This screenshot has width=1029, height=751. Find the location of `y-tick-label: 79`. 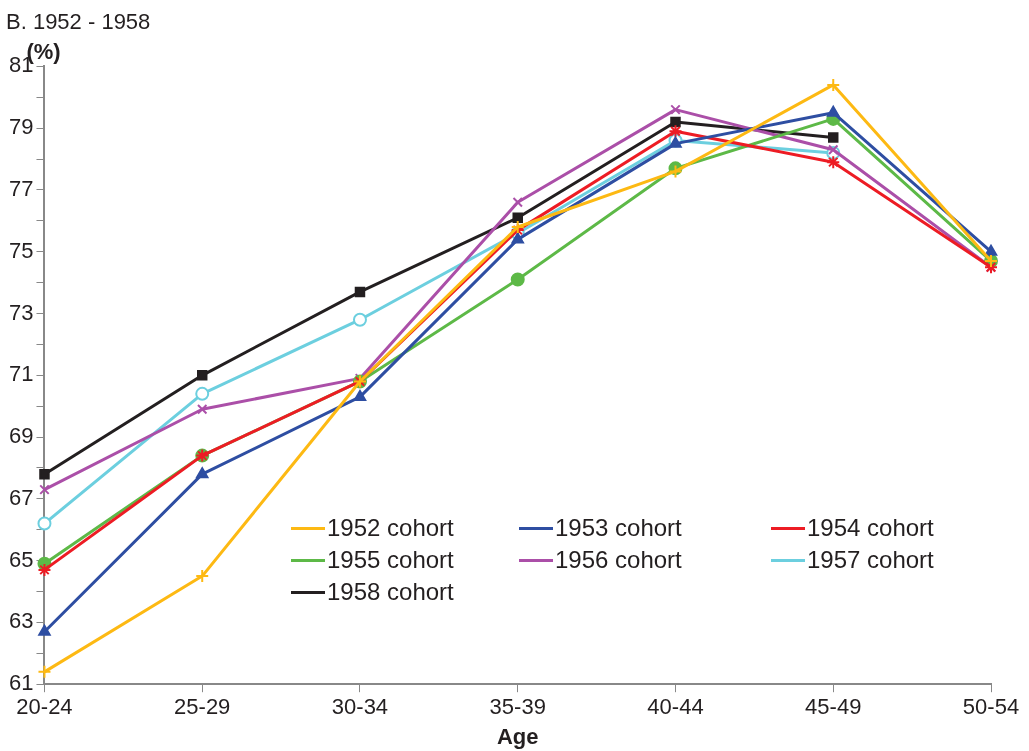

y-tick-label: 79 is located at coordinates (21, 127).